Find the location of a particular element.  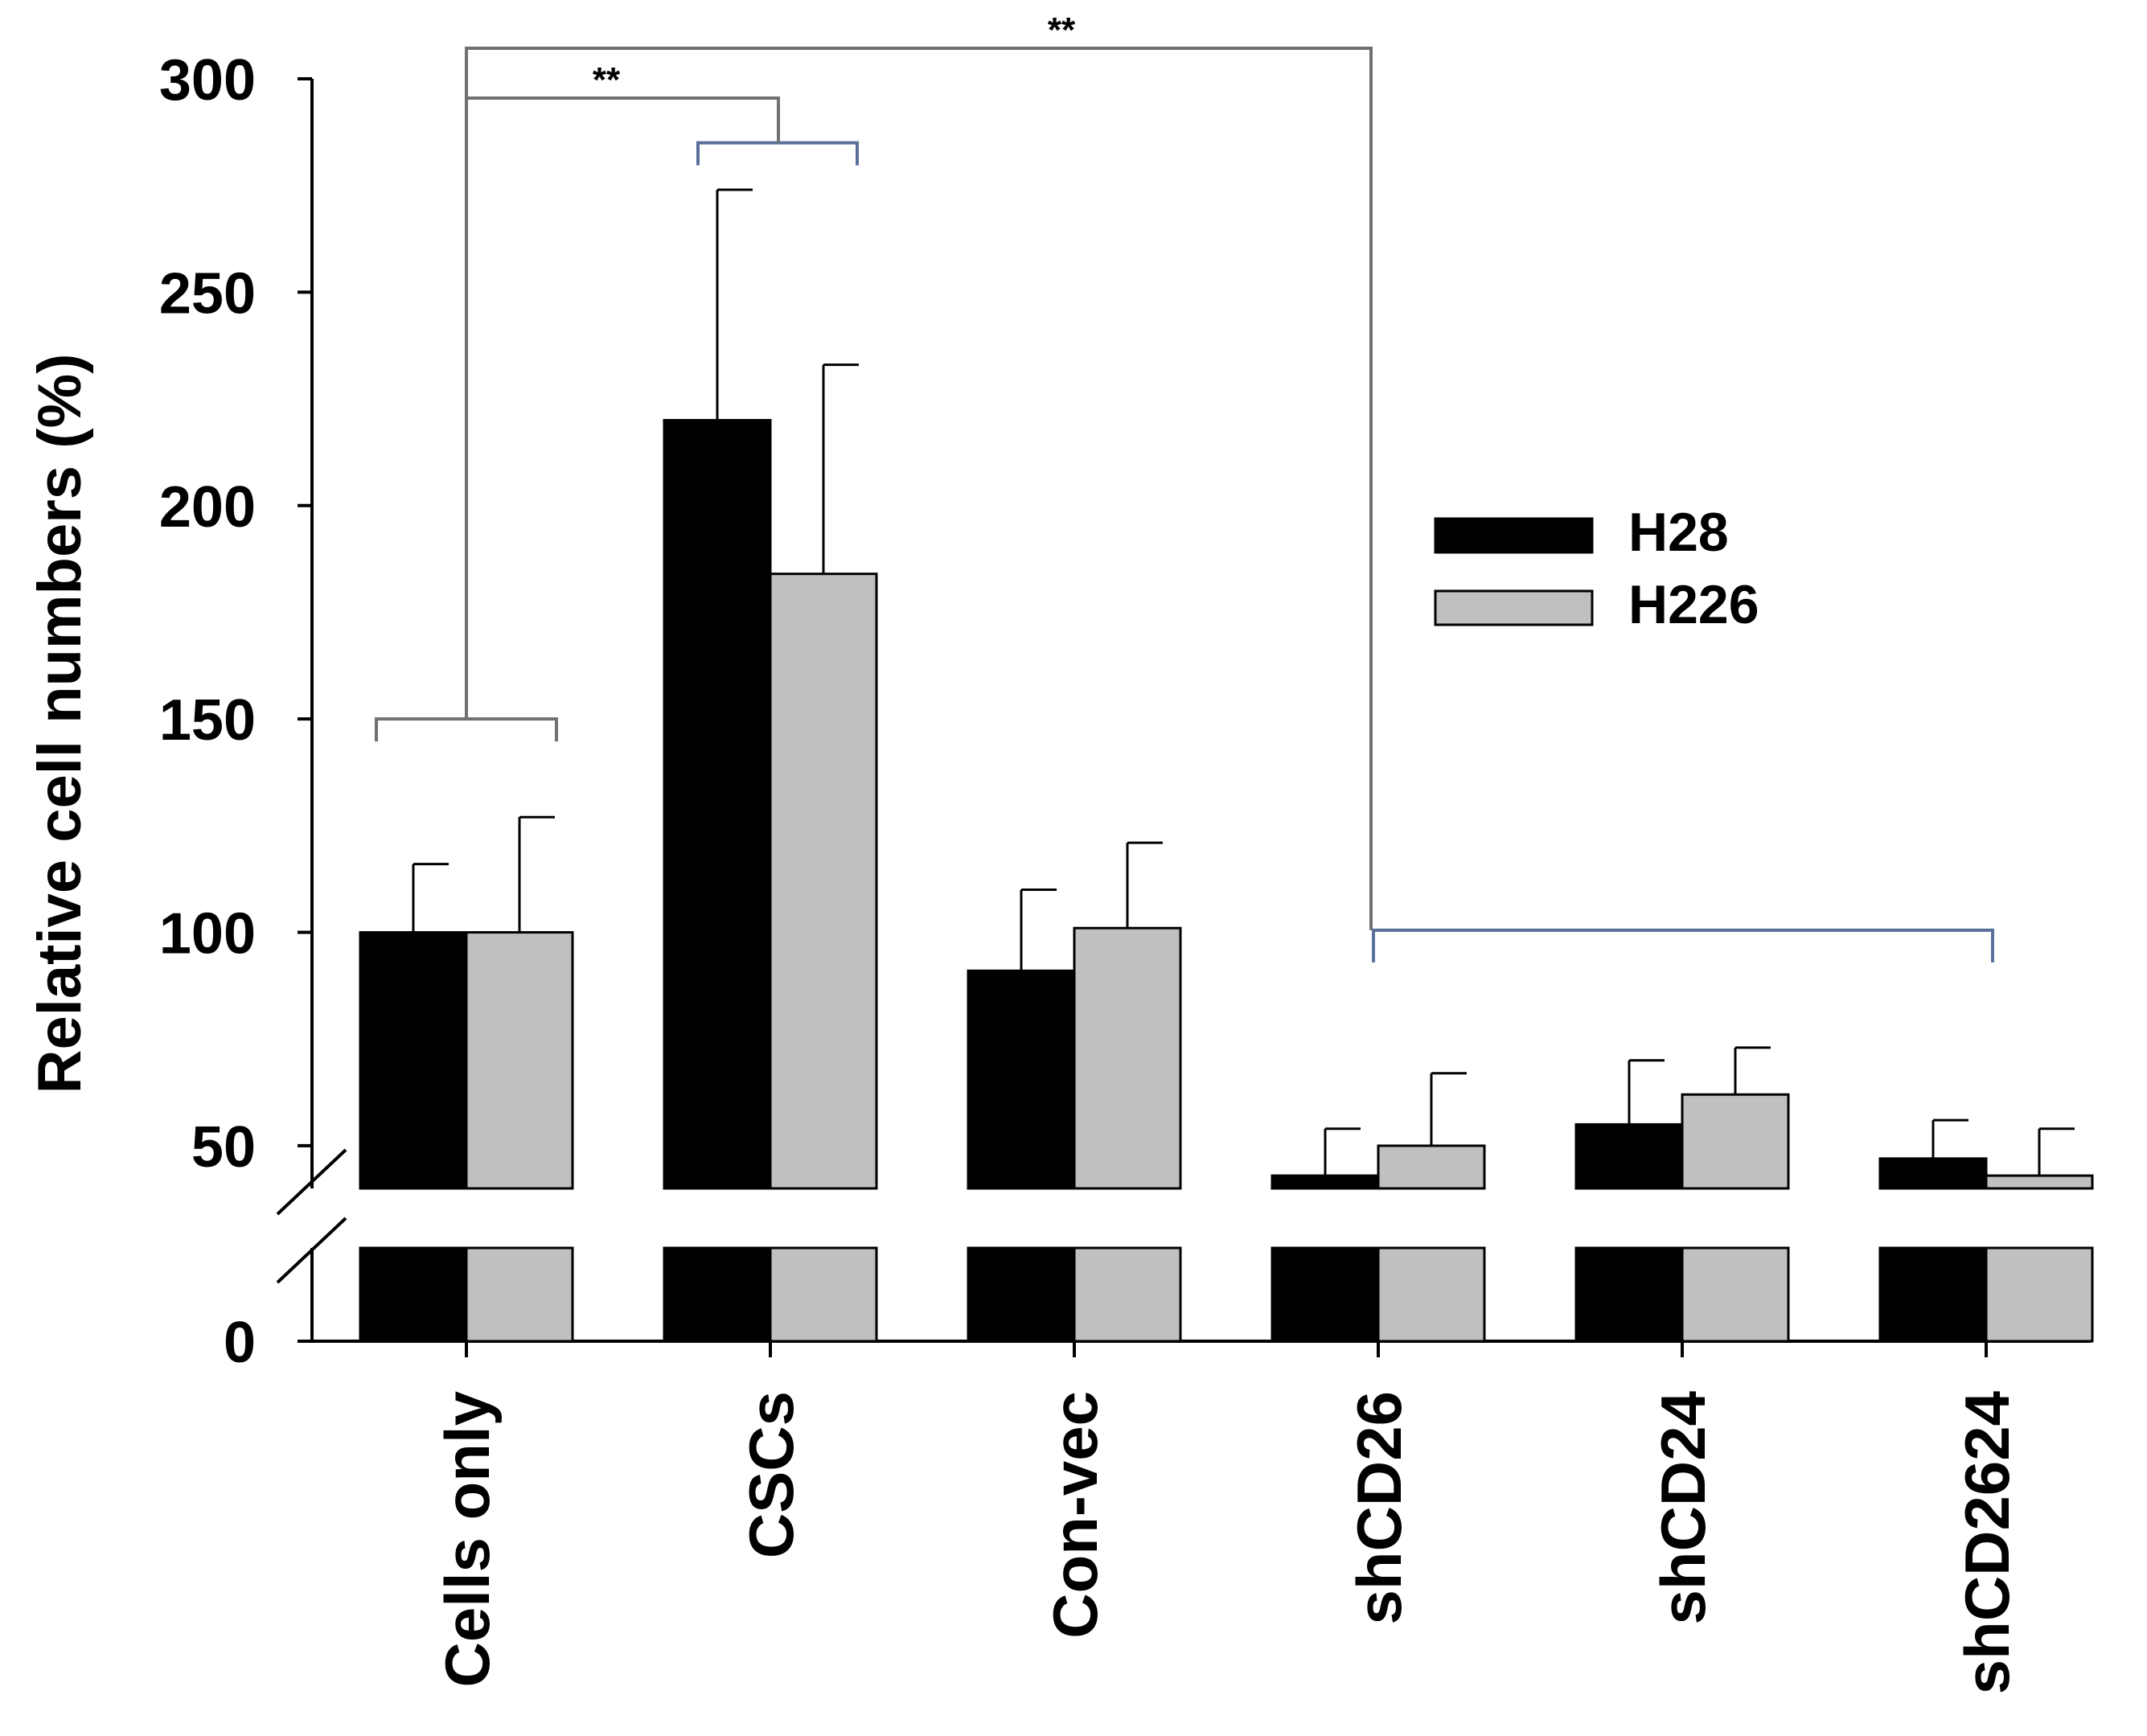

y-axis-title: Relative cell numbers (%) is located at coordinates (60, 724).